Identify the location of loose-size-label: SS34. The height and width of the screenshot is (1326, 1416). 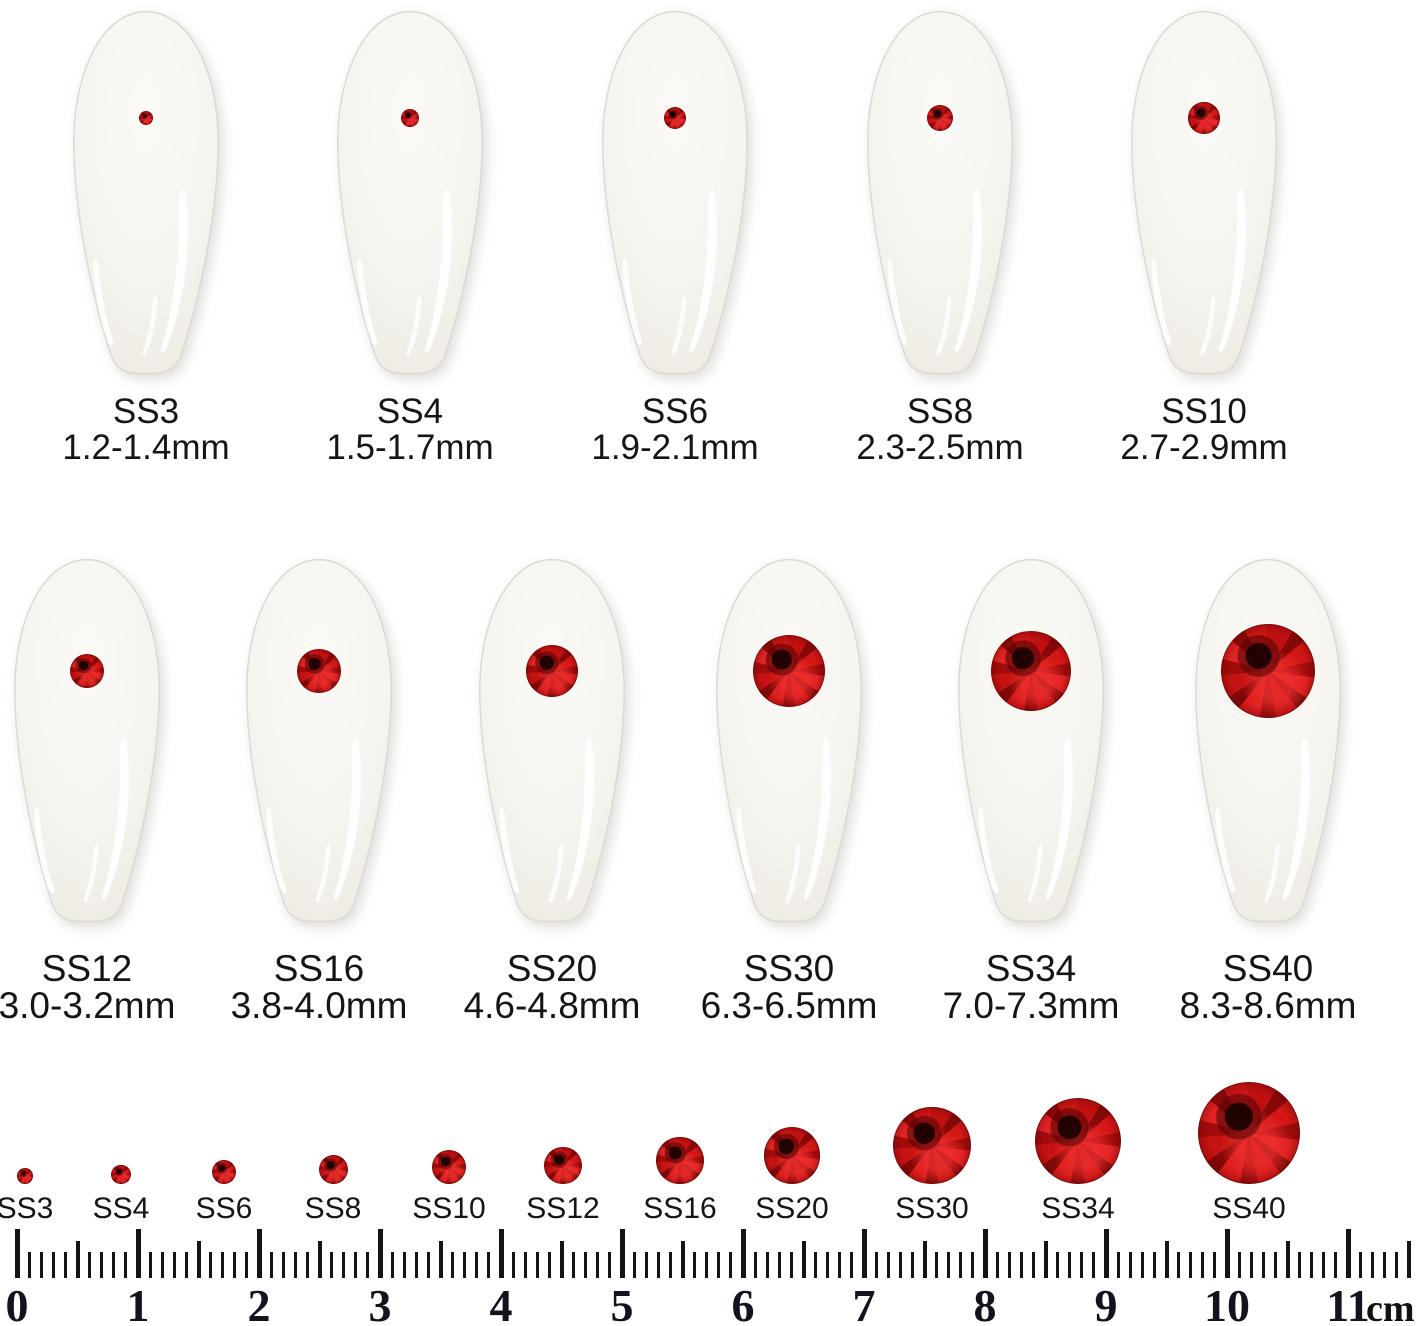
(1078, 1208).